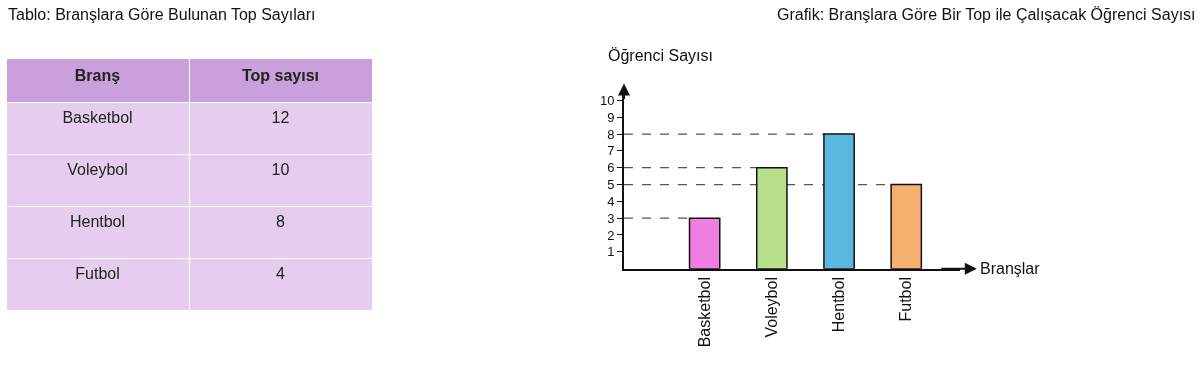 Image resolution: width=1200 pixels, height=368 pixels. What do you see at coordinates (97, 117) in the screenshot?
I see `category-label: Basketbol` at bounding box center [97, 117].